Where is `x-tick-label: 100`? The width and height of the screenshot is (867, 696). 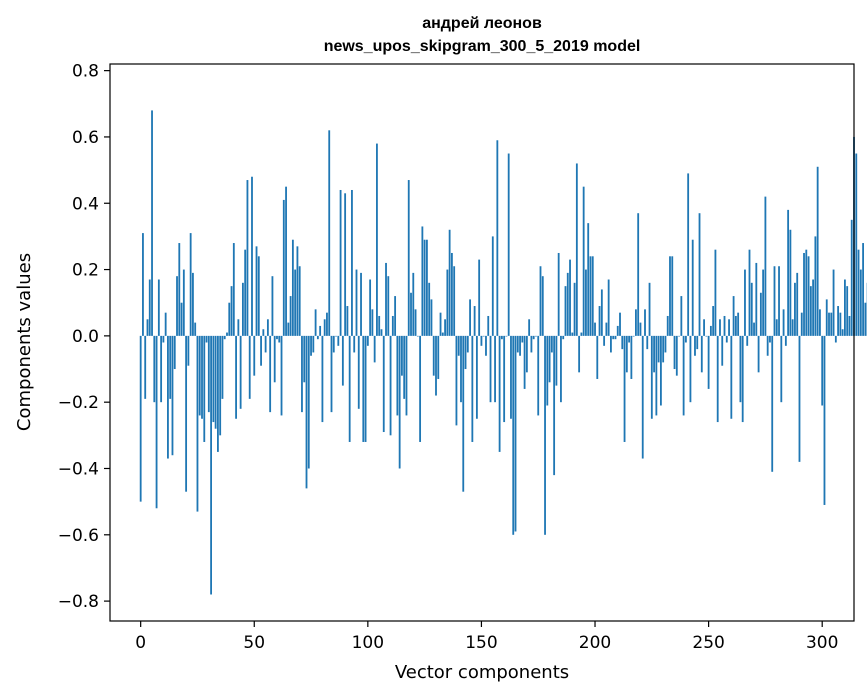 x-tick-label: 100 is located at coordinates (368, 643).